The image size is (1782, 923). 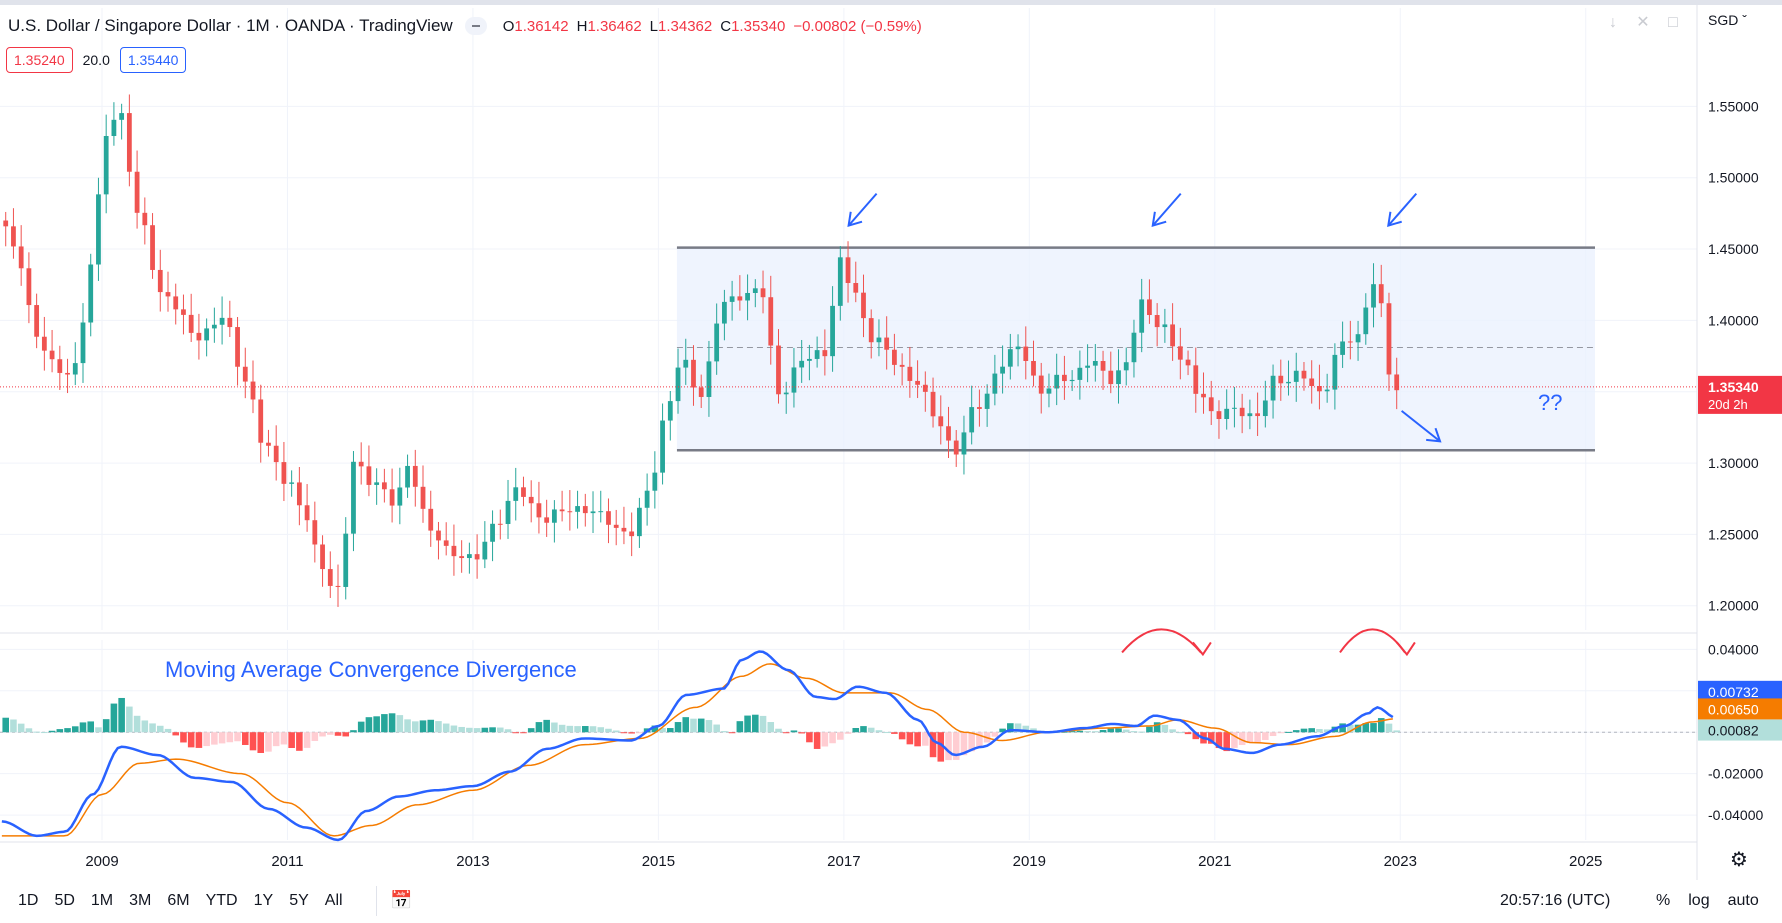 What do you see at coordinates (1673, 22) in the screenshot?
I see `maximize-icon: □` at bounding box center [1673, 22].